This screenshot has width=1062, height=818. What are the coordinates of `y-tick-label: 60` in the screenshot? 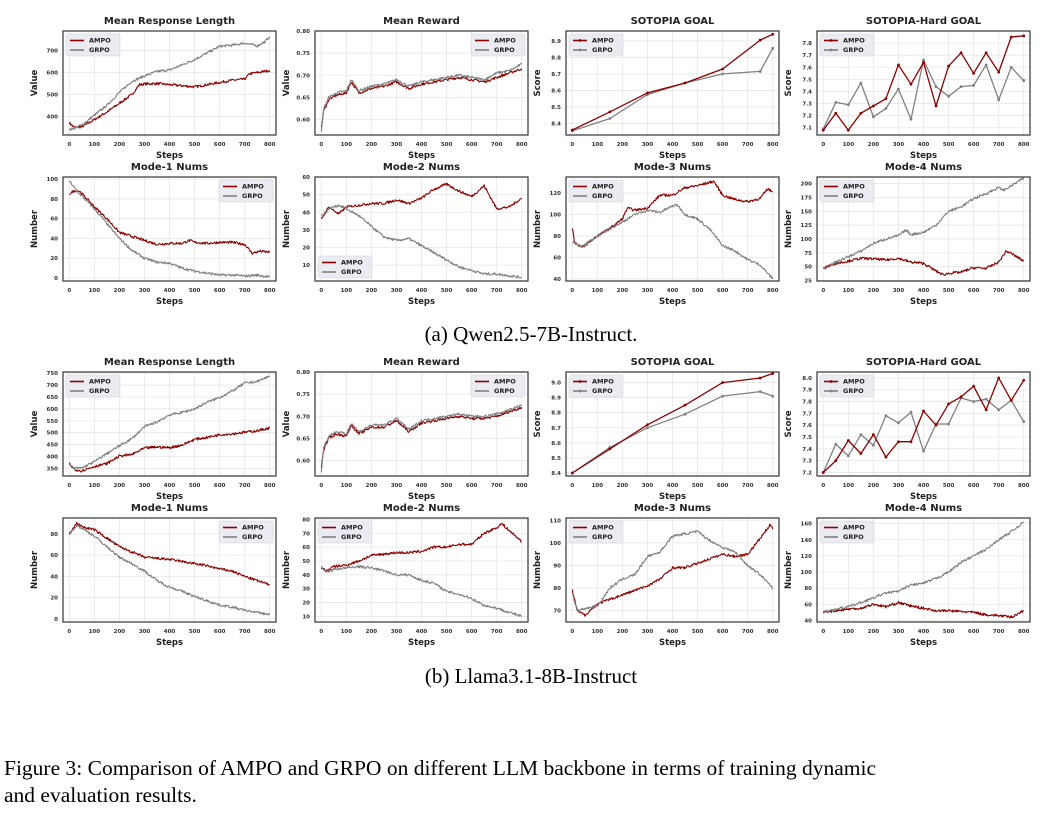 It's located at (808, 605).